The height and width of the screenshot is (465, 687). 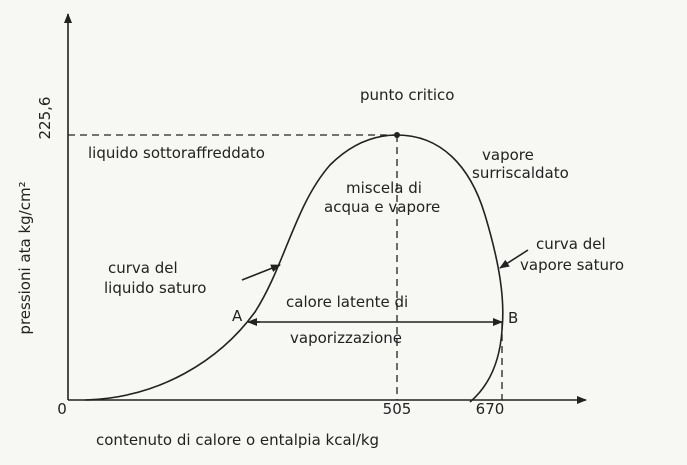 I want to click on subcooled-label: liquido sottoraffreddato, so click(x=176, y=153).